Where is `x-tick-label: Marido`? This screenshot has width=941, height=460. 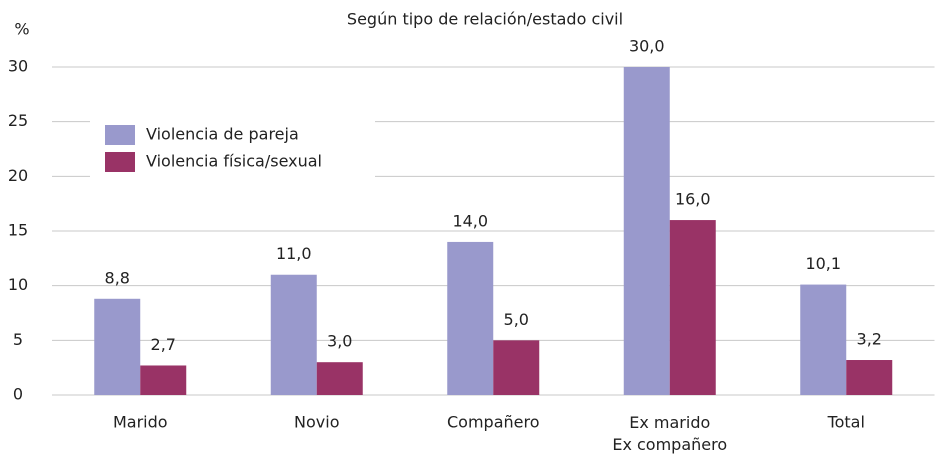
x-tick-label: Marido is located at coordinates (140, 422).